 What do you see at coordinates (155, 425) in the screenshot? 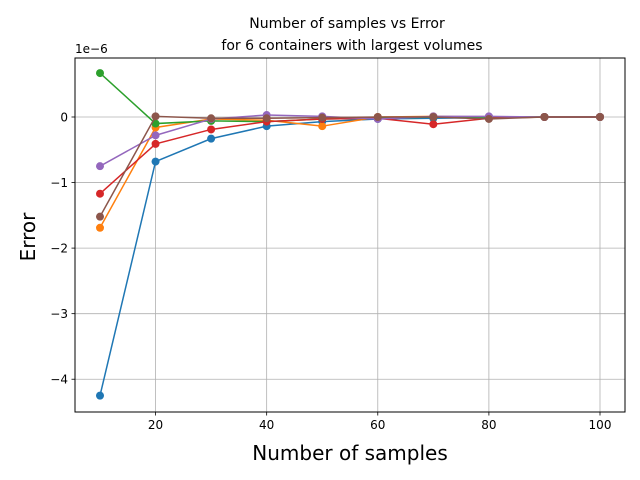
I see `x-tick-label: 20` at bounding box center [155, 425].